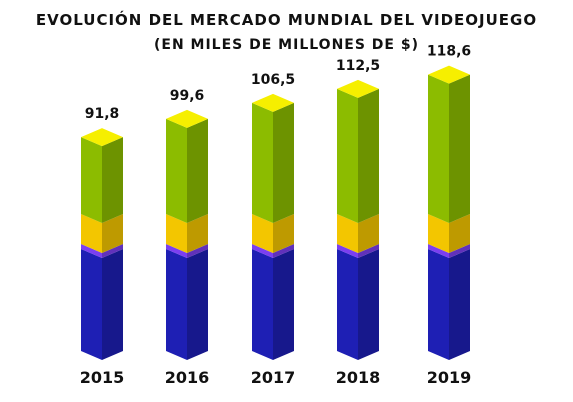 This screenshot has height=402, width=573. I want to click on category-label: 2018, so click(358, 377).